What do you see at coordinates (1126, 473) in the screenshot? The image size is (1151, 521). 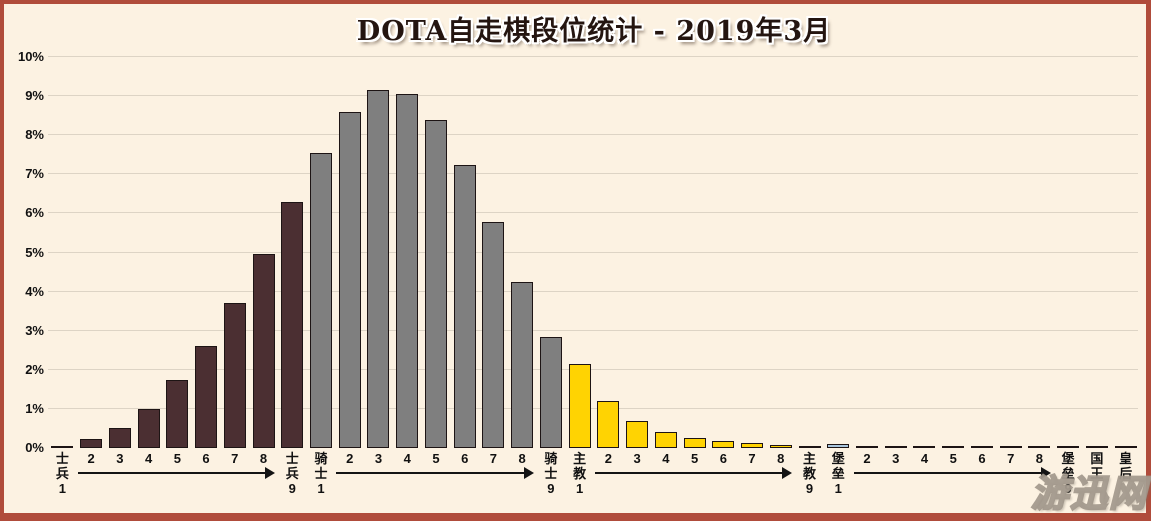 I see `x-label-char: 后` at bounding box center [1126, 473].